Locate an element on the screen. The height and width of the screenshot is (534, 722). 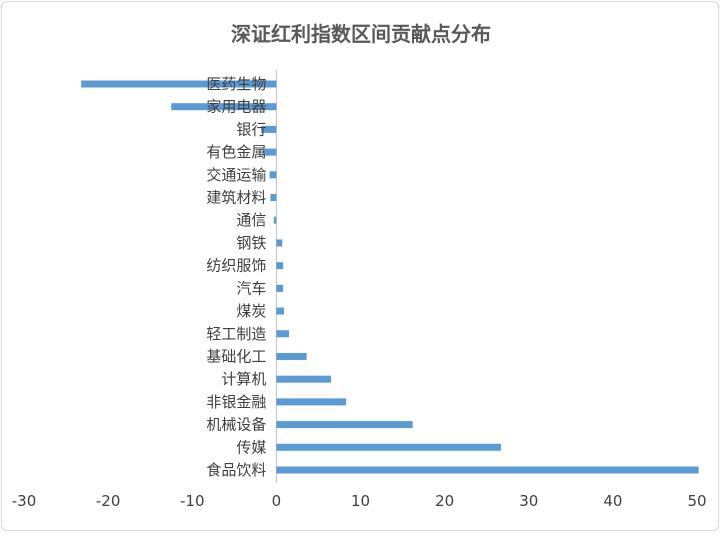
x-tick-label: 50 is located at coordinates (696, 501).